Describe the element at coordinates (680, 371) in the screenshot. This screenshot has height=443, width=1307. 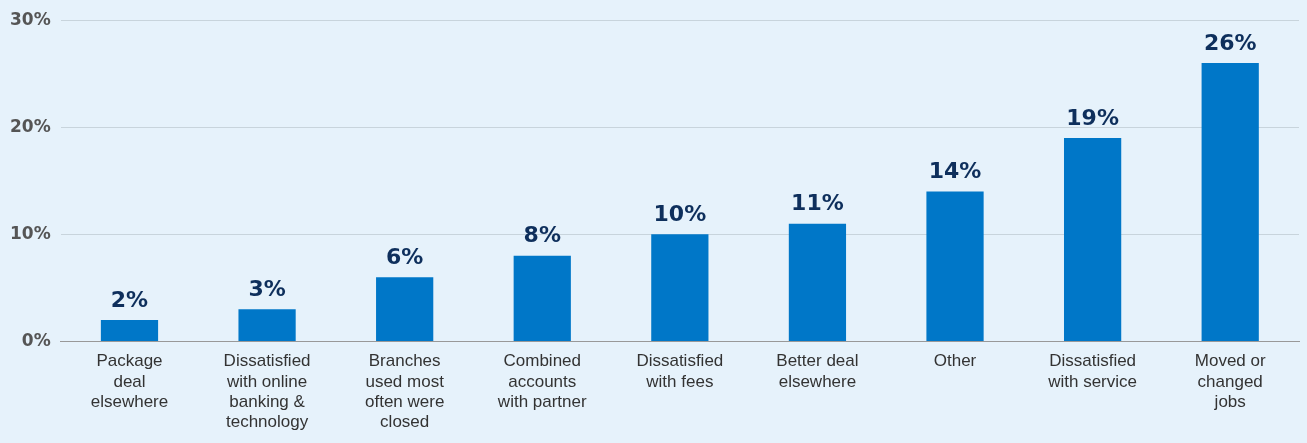
I see `x-tick-label: Dissatisfied with fees` at that location.